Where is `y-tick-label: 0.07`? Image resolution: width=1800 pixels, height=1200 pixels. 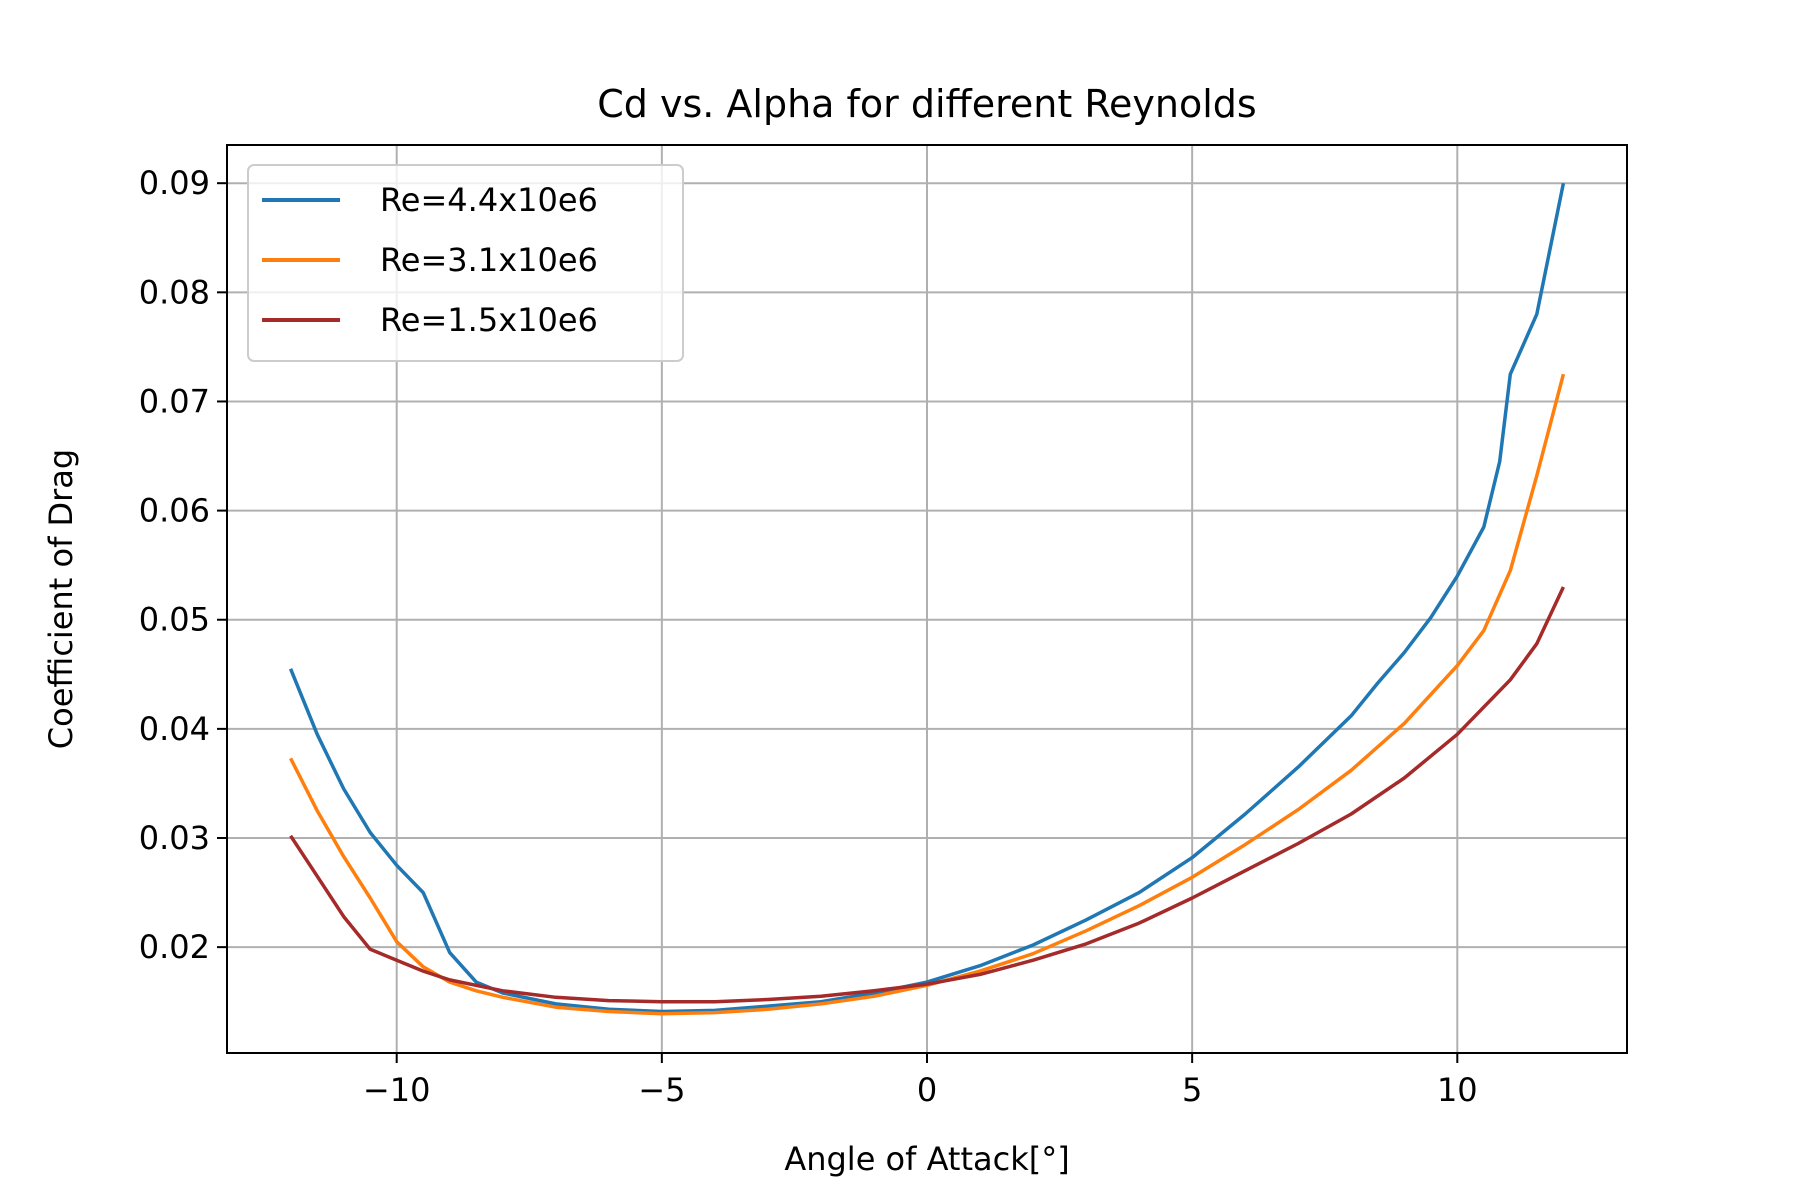
y-tick-label: 0.07 is located at coordinates (174, 401).